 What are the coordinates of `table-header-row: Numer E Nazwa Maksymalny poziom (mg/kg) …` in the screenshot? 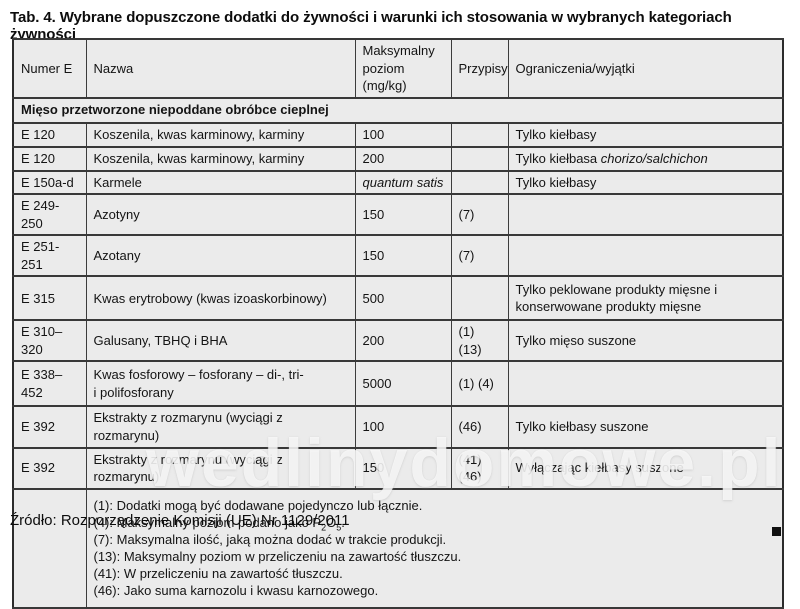 It's located at (398, 68).